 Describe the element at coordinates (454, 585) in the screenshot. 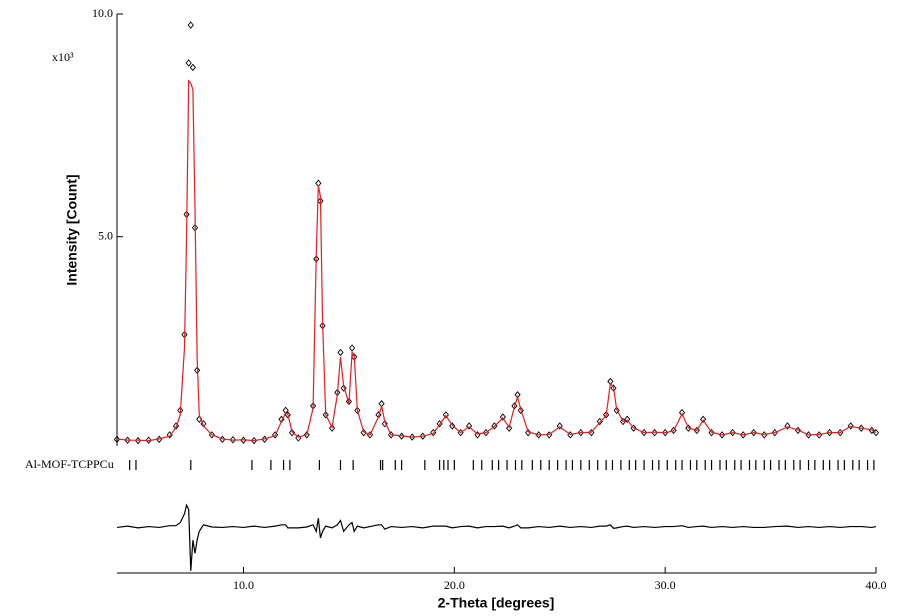

I see `x-tick-label: 20.0` at that location.